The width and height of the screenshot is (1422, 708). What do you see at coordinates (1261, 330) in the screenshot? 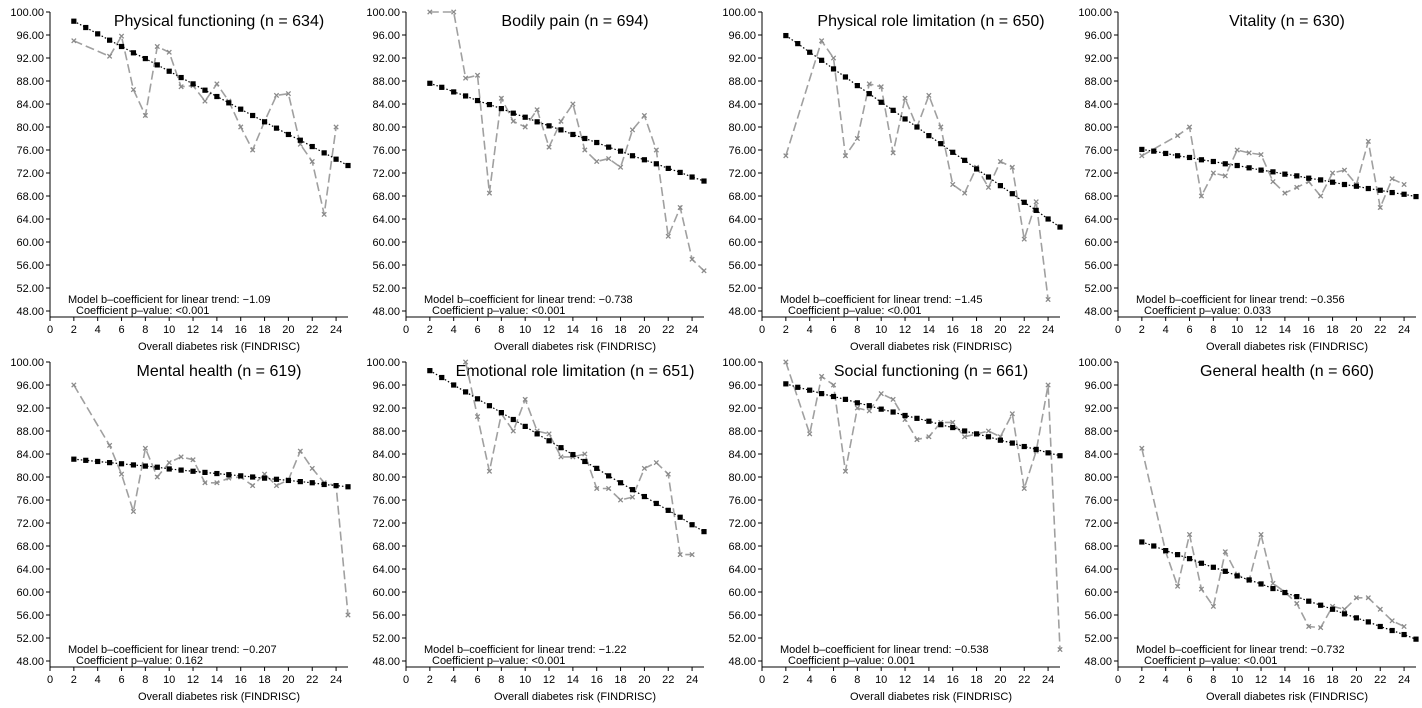
I see `x-tick-label: 12` at bounding box center [1261, 330].